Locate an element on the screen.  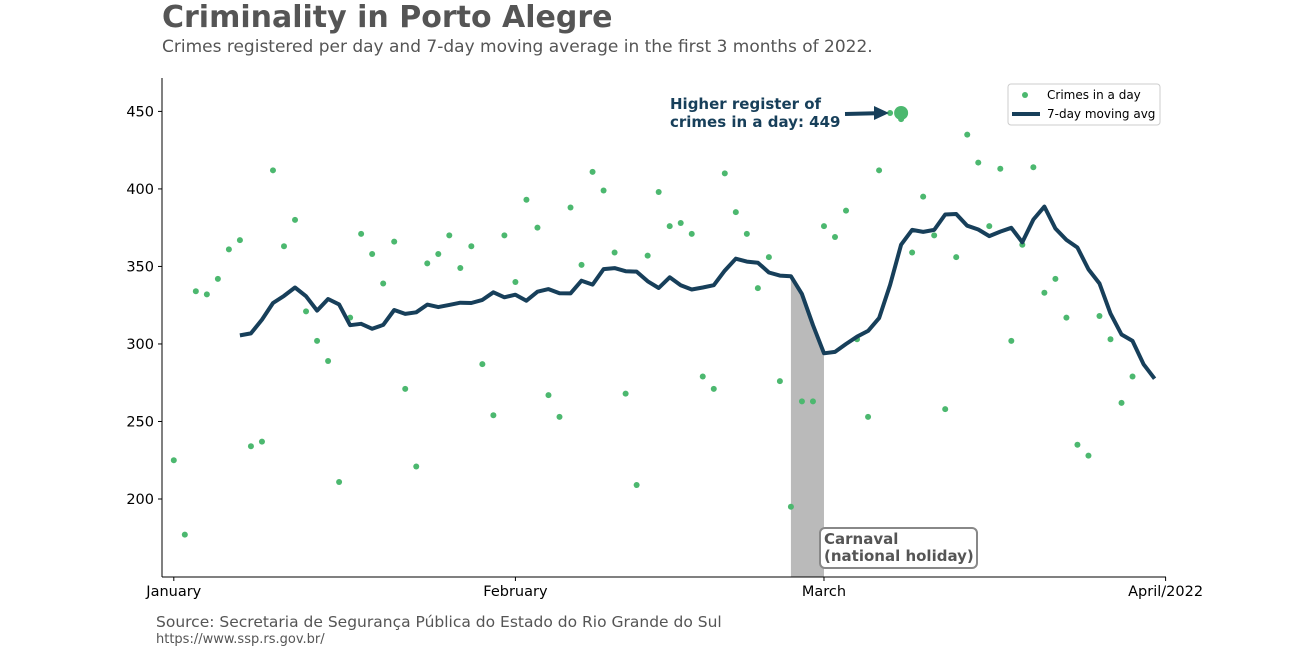
max-annotation-line2: crimes in a day: 449 is located at coordinates (755, 122).